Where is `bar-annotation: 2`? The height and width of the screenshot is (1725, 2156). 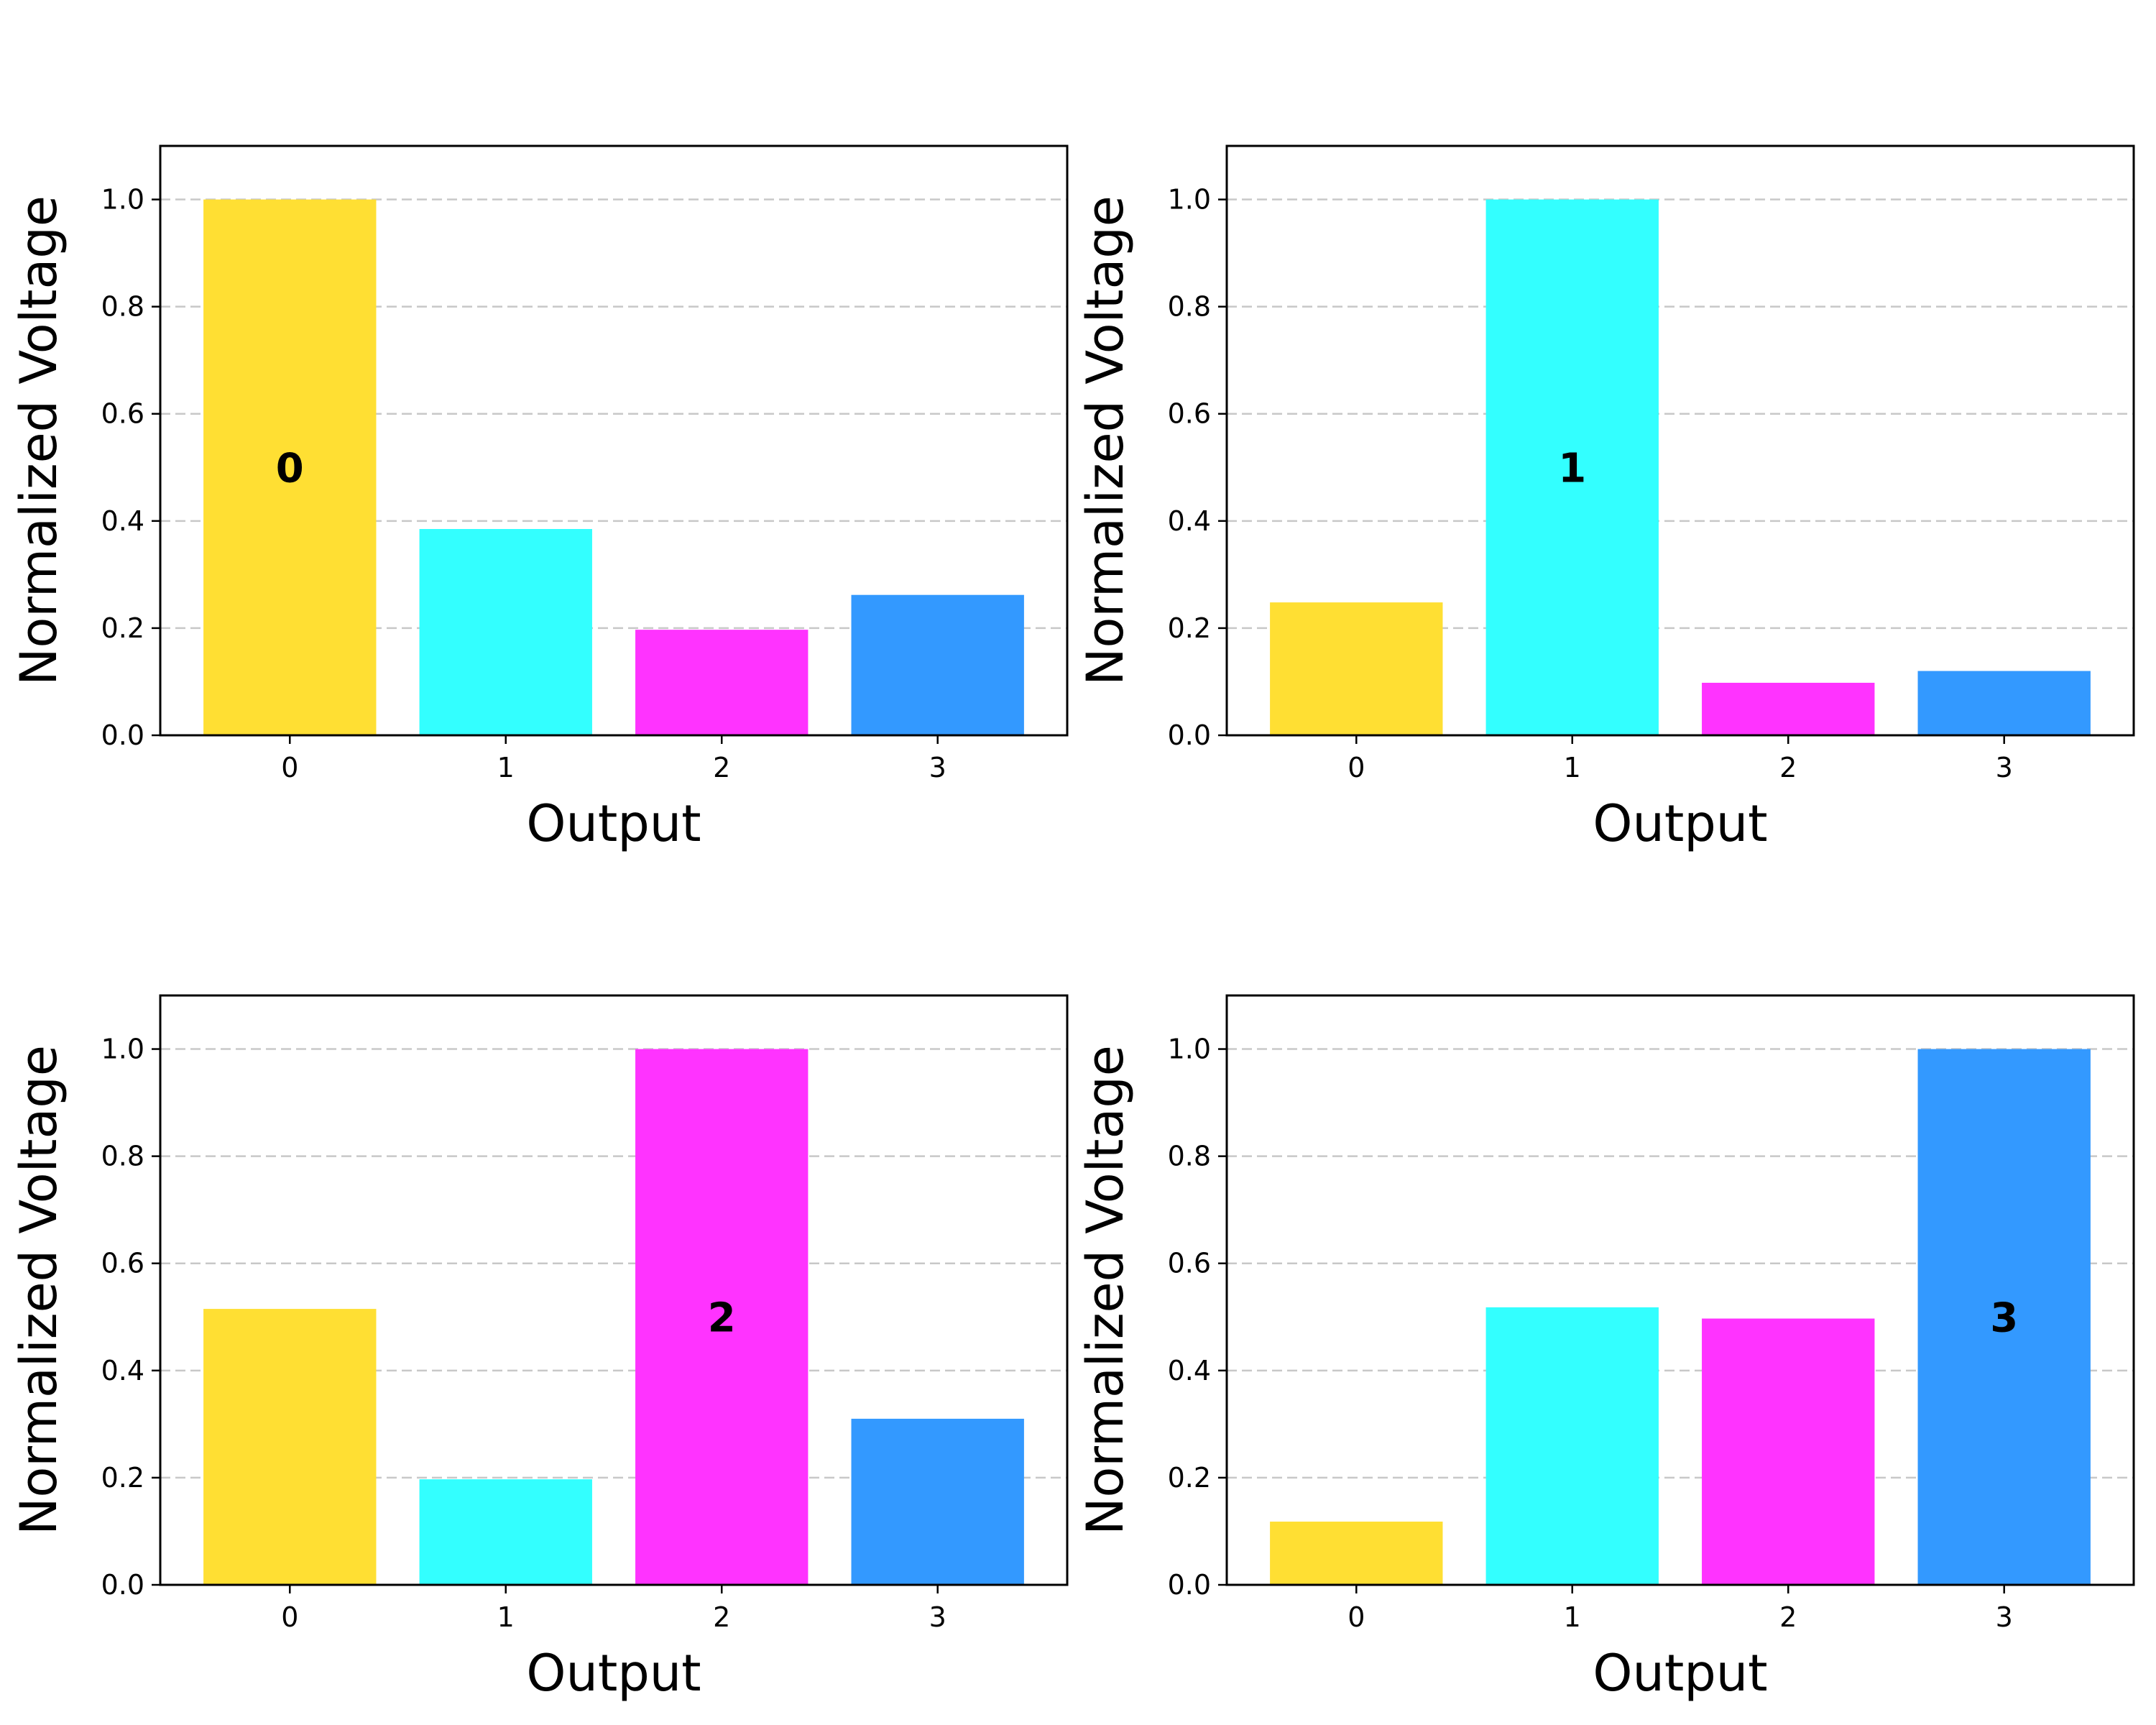 bar-annotation: 2 is located at coordinates (722, 1317).